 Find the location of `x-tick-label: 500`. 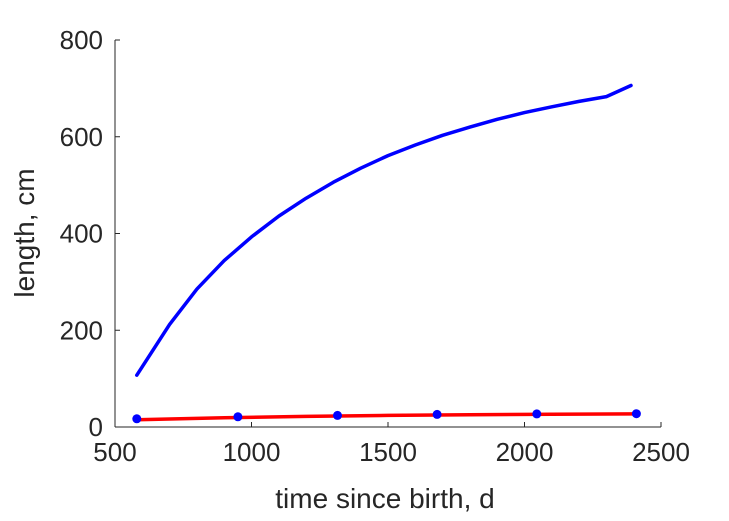

x-tick-label: 500 is located at coordinates (114, 452).